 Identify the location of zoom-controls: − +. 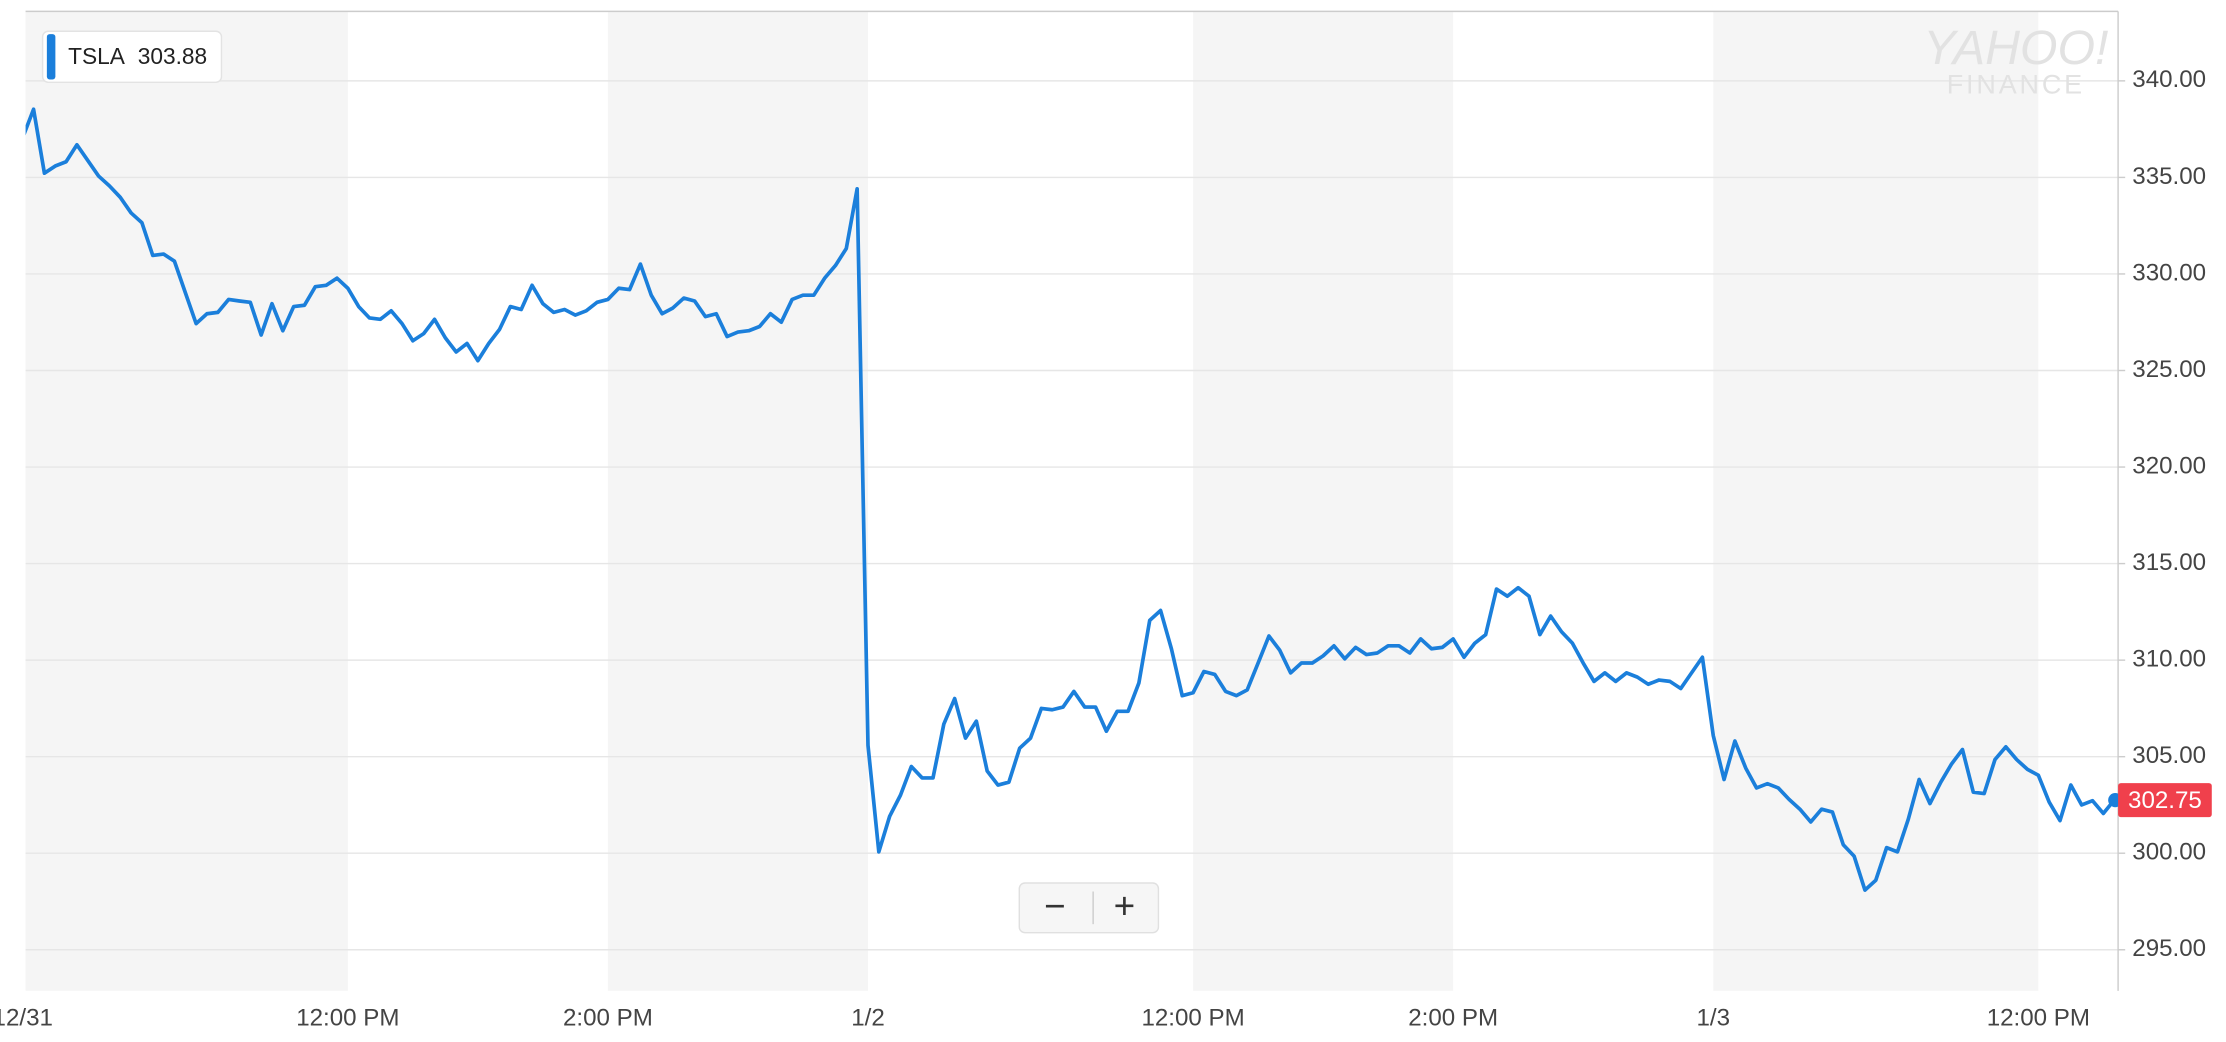
(1089, 908).